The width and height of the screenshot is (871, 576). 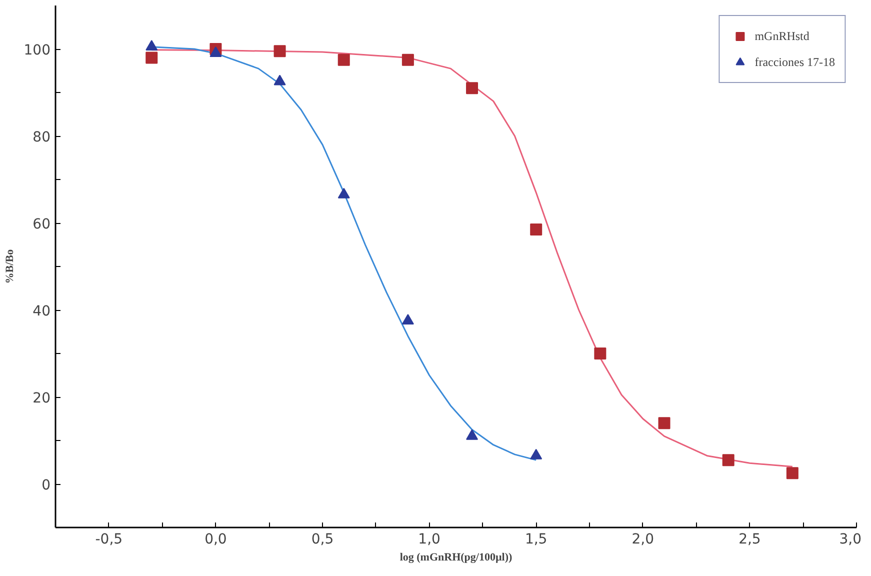 I want to click on x-tick-label: 1,0, so click(x=429, y=540).